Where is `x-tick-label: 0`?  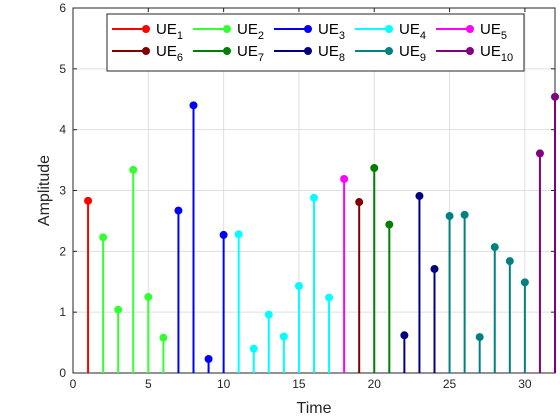
x-tick-label: 0 is located at coordinates (73, 384).